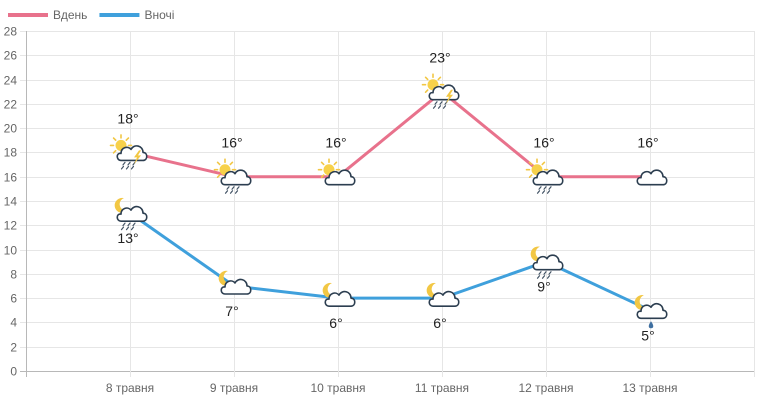 This screenshot has height=400, width=760. What do you see at coordinates (439, 323) in the screenshot?
I see `night-temp-label: 6°` at bounding box center [439, 323].